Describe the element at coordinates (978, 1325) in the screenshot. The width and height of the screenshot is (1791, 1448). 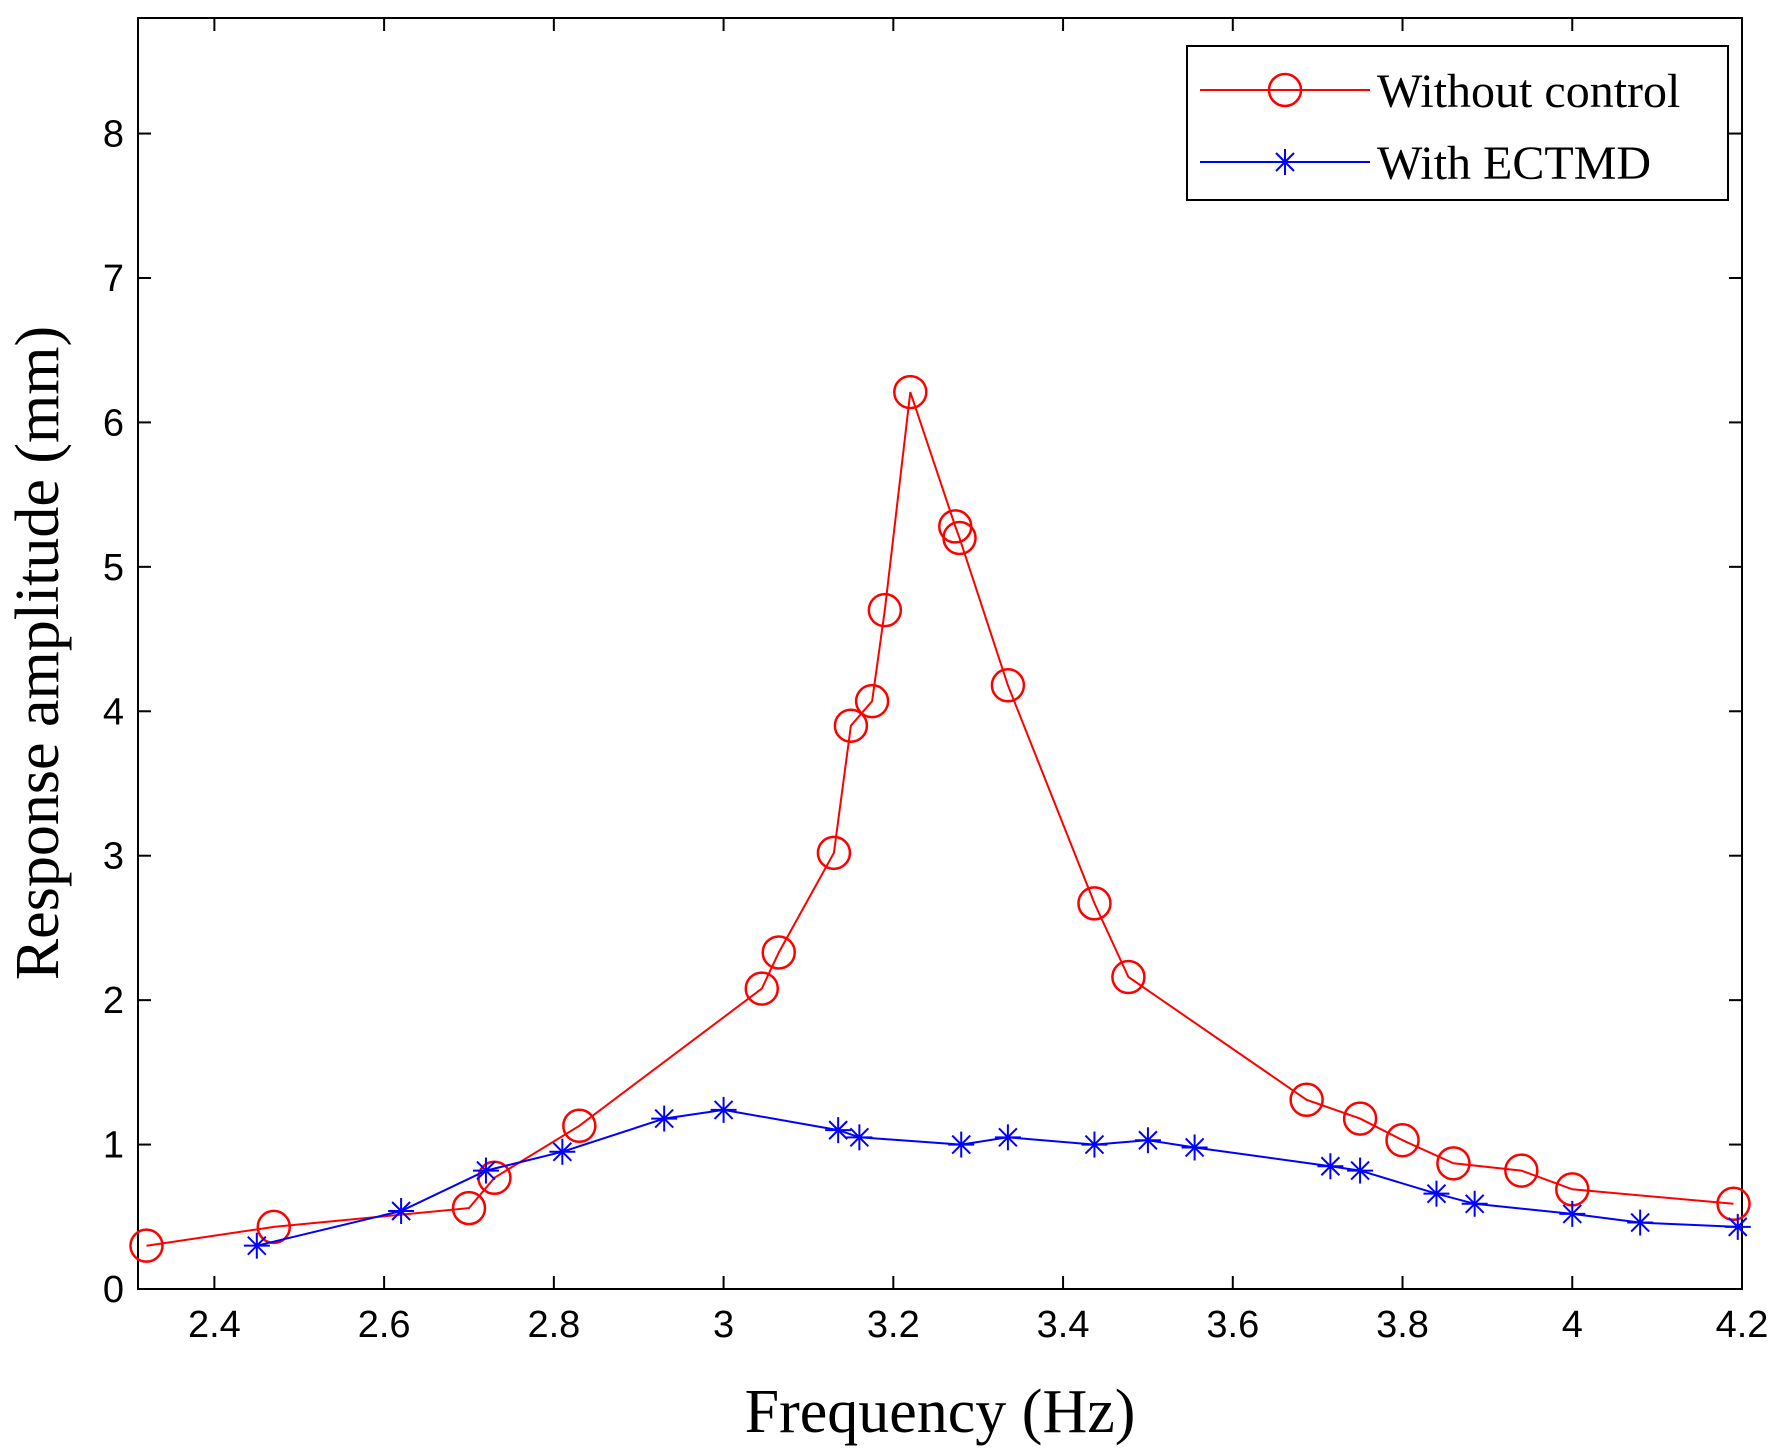
I see `x-tick-labels: 2.4 2.6 2.8 3 3.2 3.4 3.6 3.8 4 4.2` at that location.